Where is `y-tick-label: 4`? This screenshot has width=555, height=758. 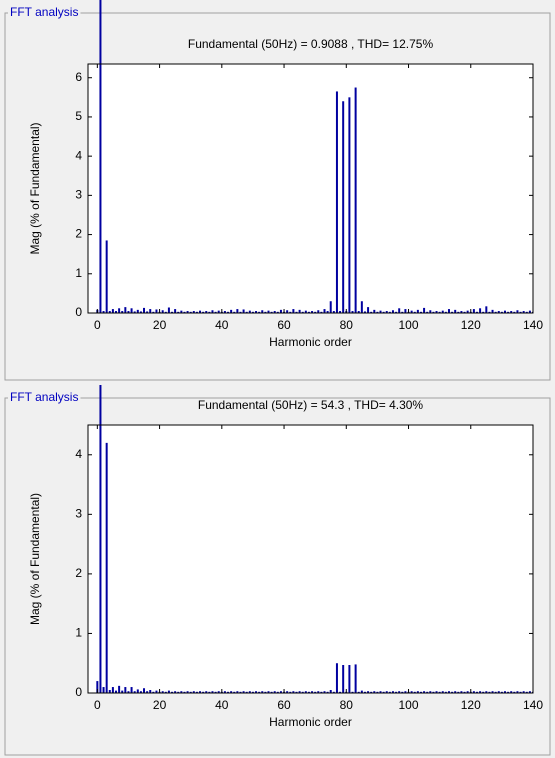 y-tick-label: 4 is located at coordinates (78, 454).